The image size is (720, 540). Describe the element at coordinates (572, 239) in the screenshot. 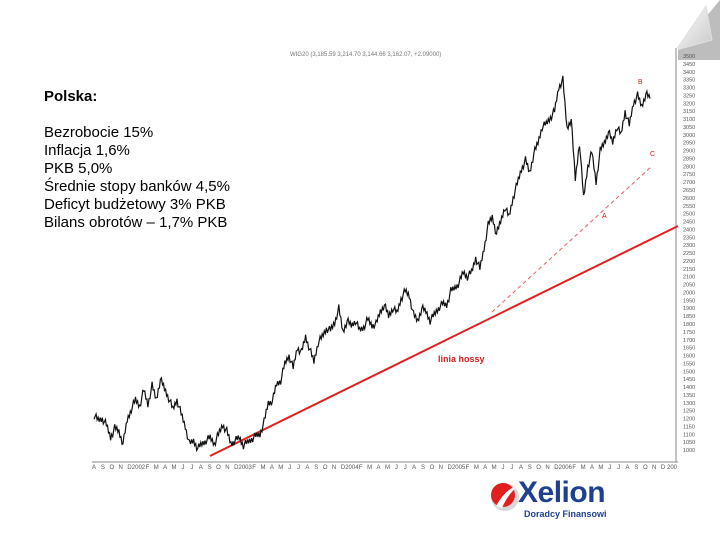

I see `support-line-a` at that location.